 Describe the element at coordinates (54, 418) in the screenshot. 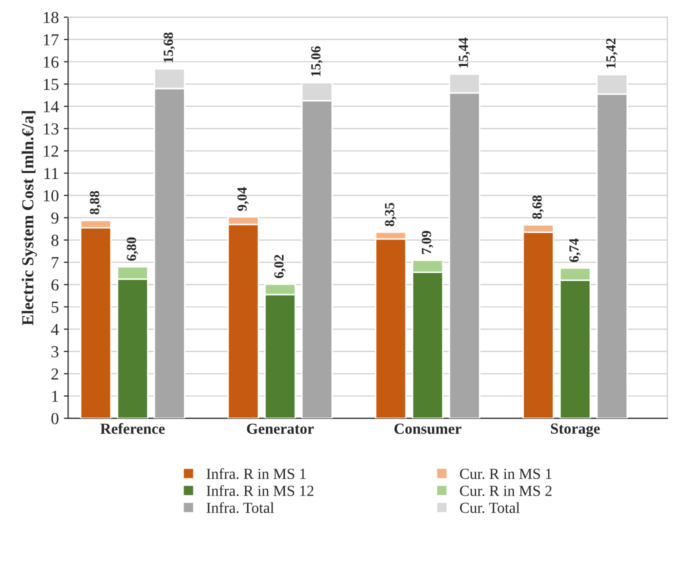

I see `y-tick-label: 0` at that location.